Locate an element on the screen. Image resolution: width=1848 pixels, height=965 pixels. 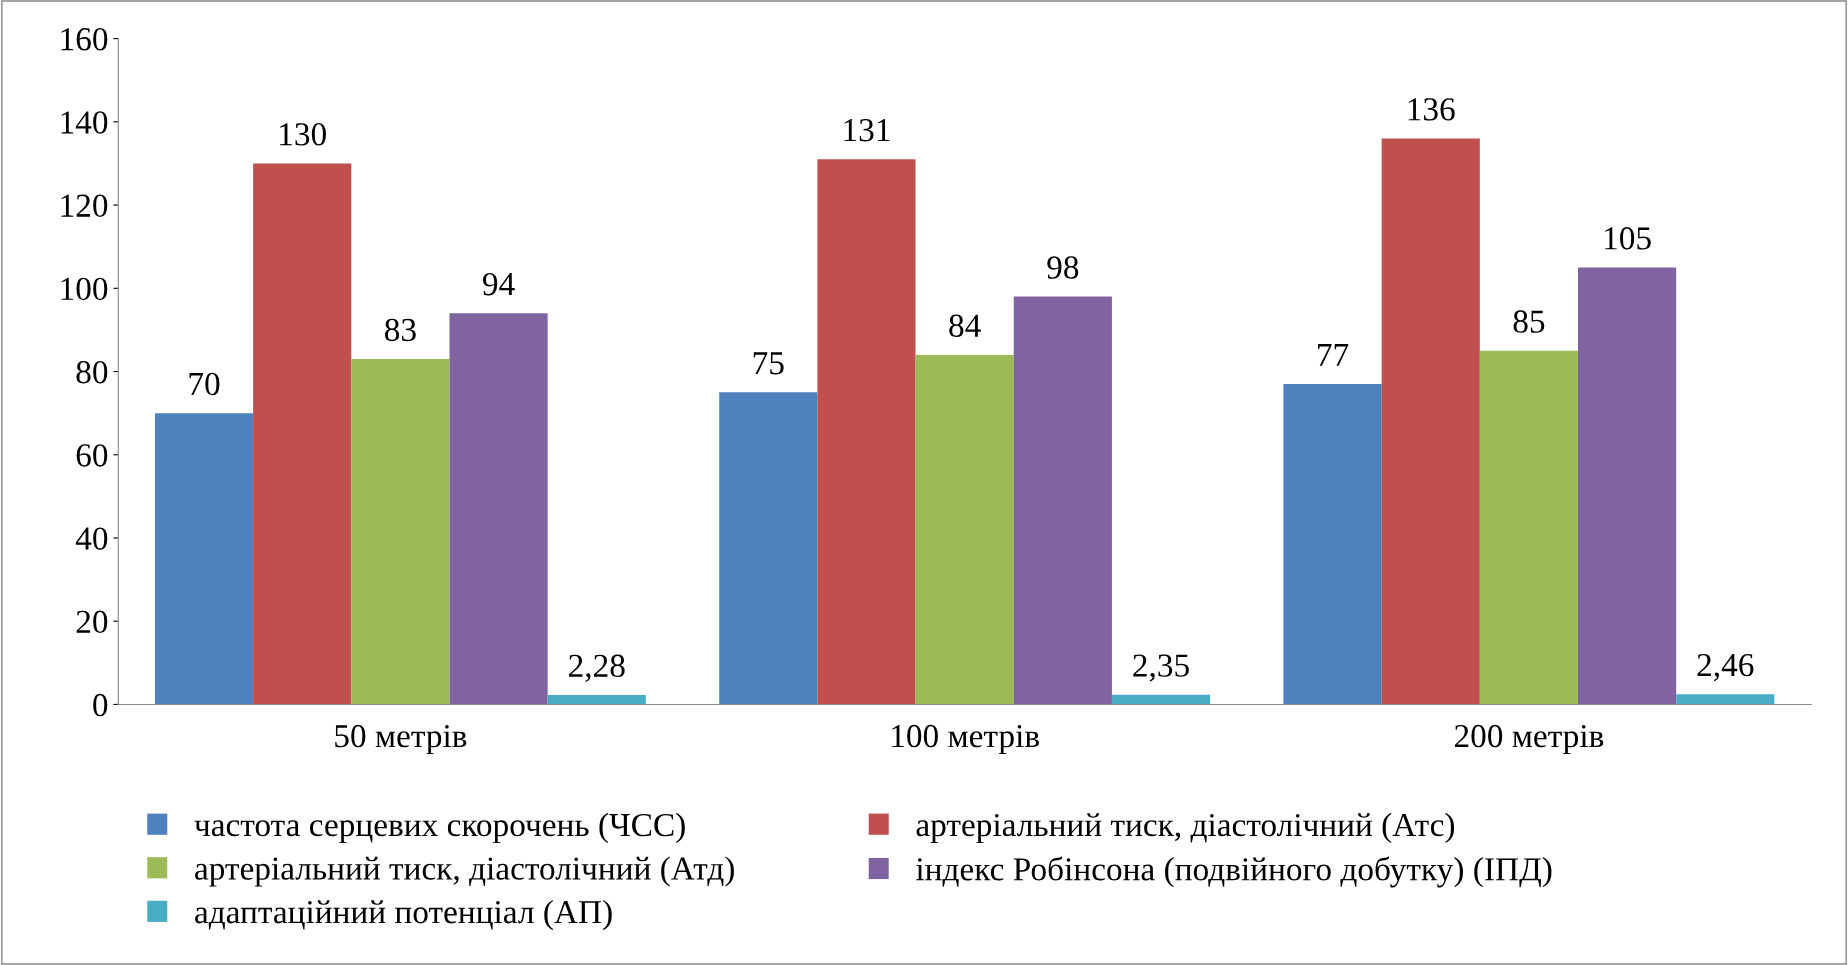
legend-label: артеріальний тиск, діастолічний (Атд) is located at coordinates (464, 871).